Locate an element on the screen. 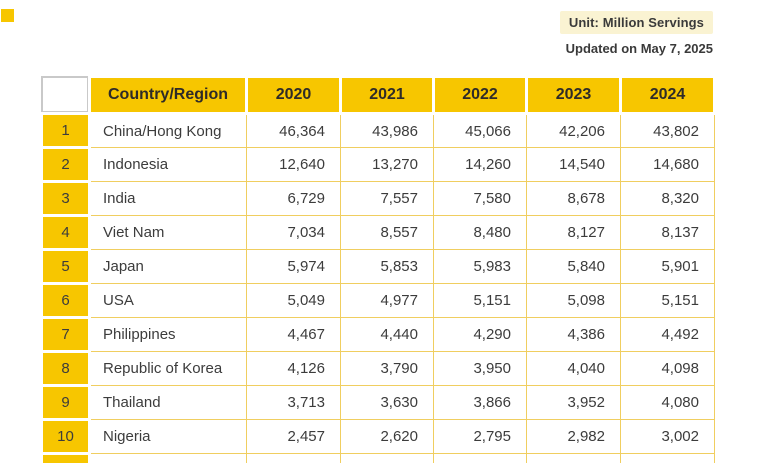 The height and width of the screenshot is (463, 768). value-cell: 12,640 is located at coordinates (293, 164).